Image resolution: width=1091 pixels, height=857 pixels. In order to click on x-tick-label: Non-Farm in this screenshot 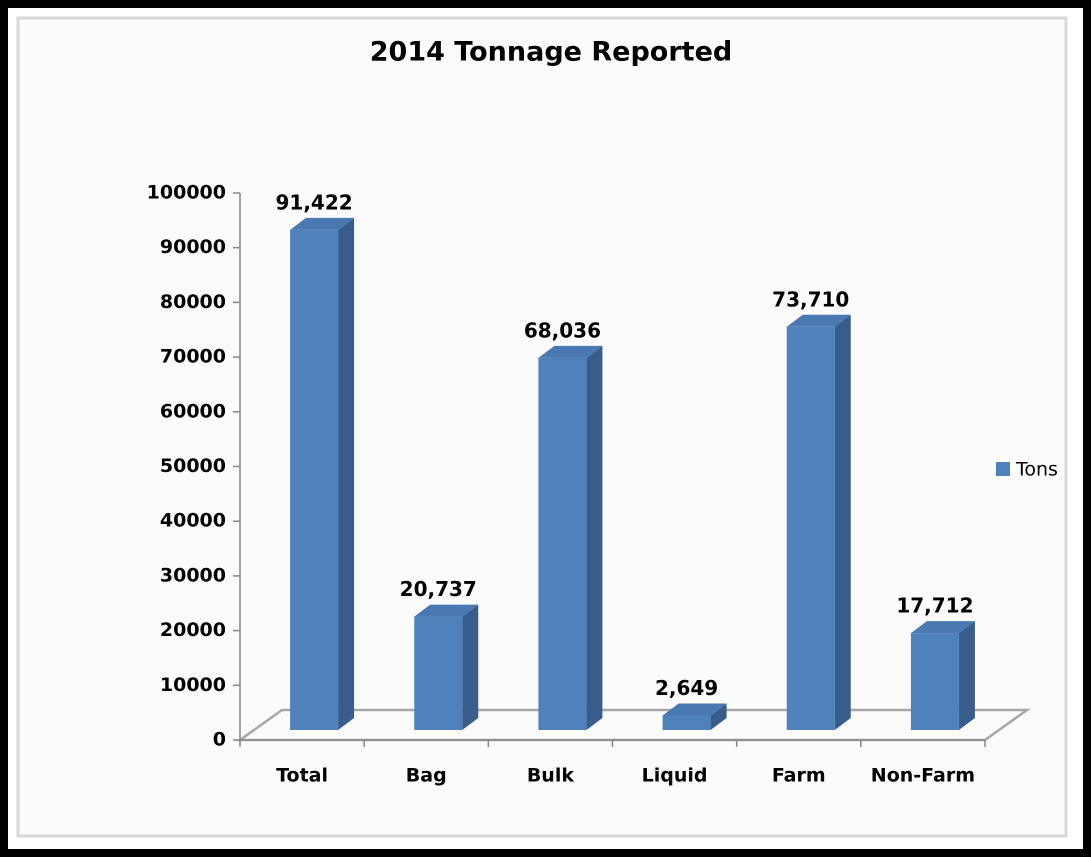, I will do `click(923, 776)`.